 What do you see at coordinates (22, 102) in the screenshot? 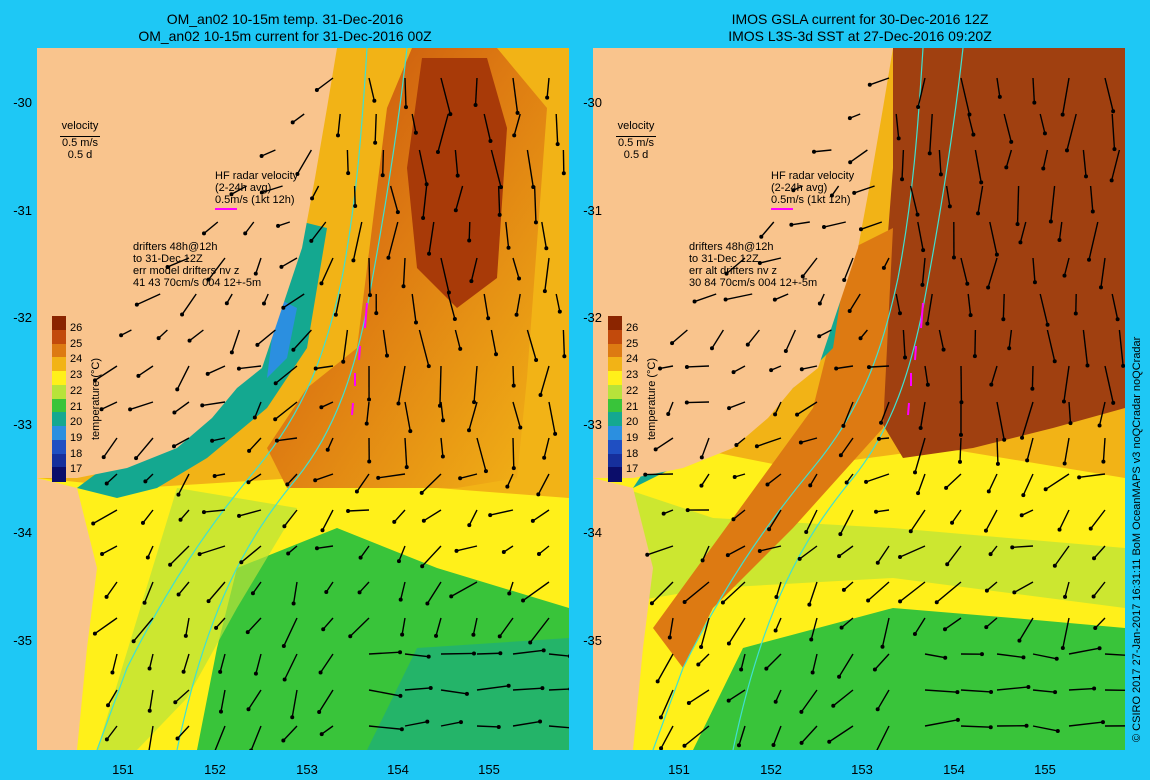
I see `y-tick-label: -30` at bounding box center [22, 102].